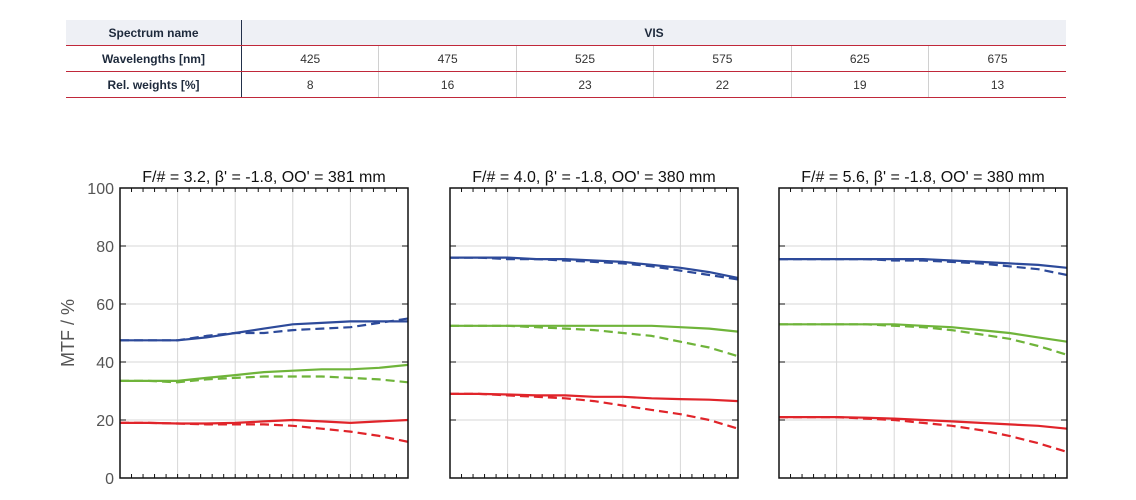 Image resolution: width=1136 pixels, height=500 pixels. Describe the element at coordinates (585, 84) in the screenshot. I see `weight-cell: 23` at that location.